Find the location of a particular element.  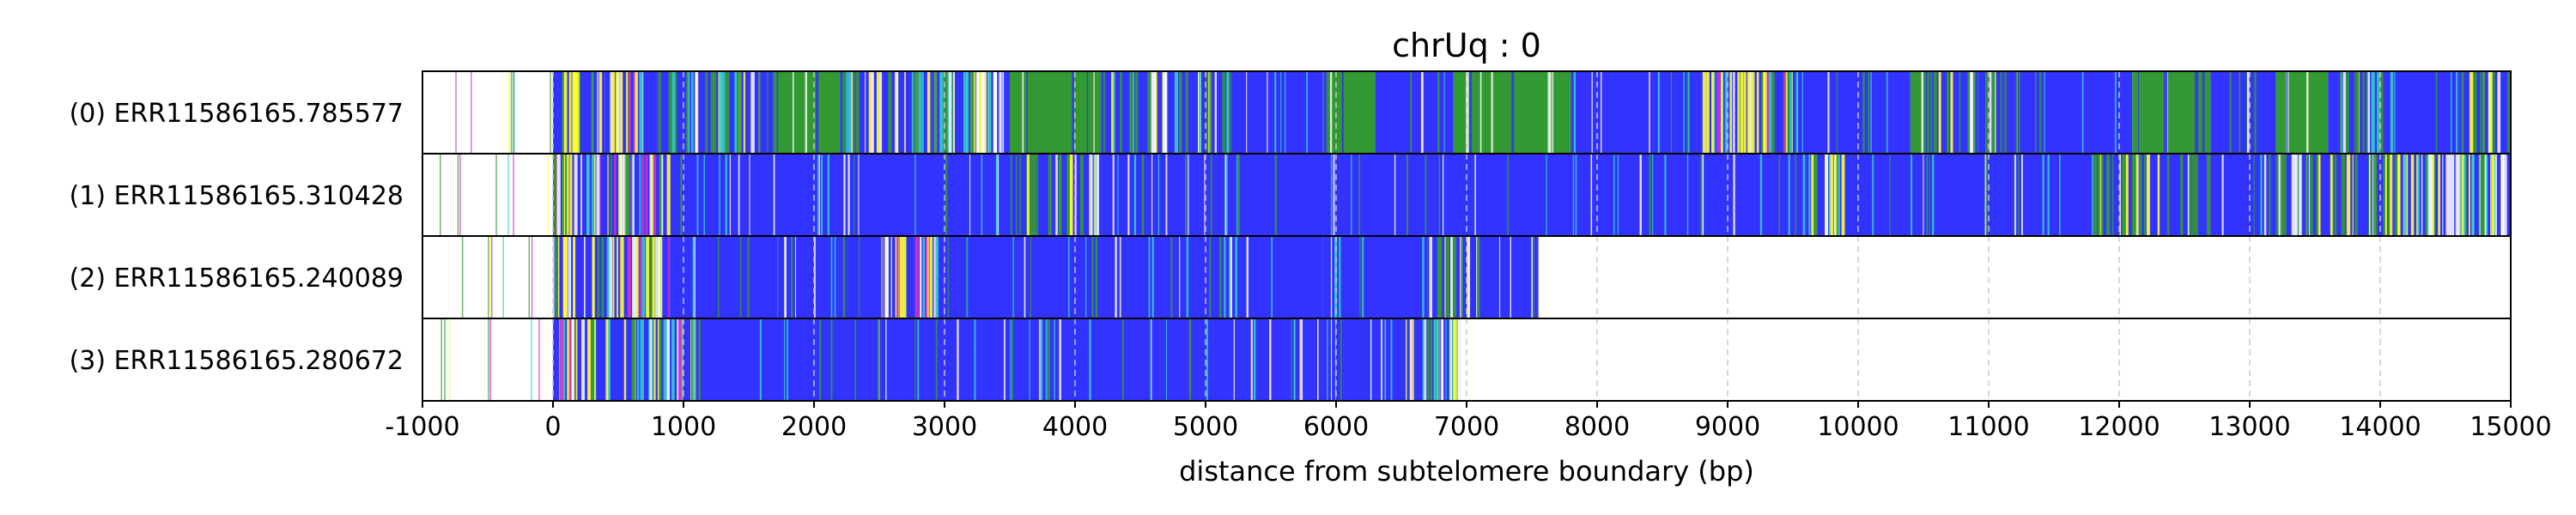

x-tick-label: -1000 is located at coordinates (422, 427).